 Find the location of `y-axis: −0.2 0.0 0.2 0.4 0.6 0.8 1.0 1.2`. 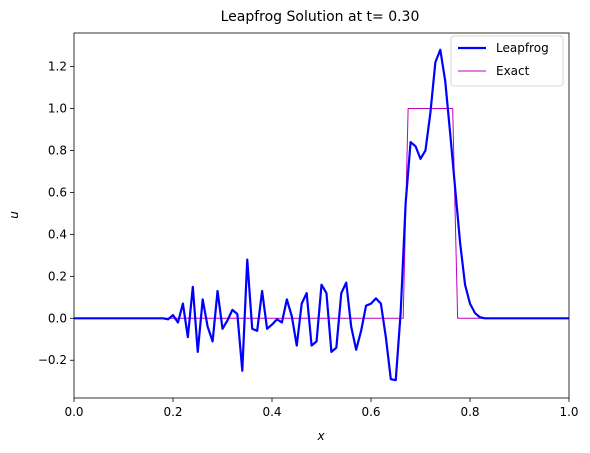

y-axis: −0.2 0.0 0.2 0.4 0.6 0.8 1.0 1.2 is located at coordinates (56, 213).